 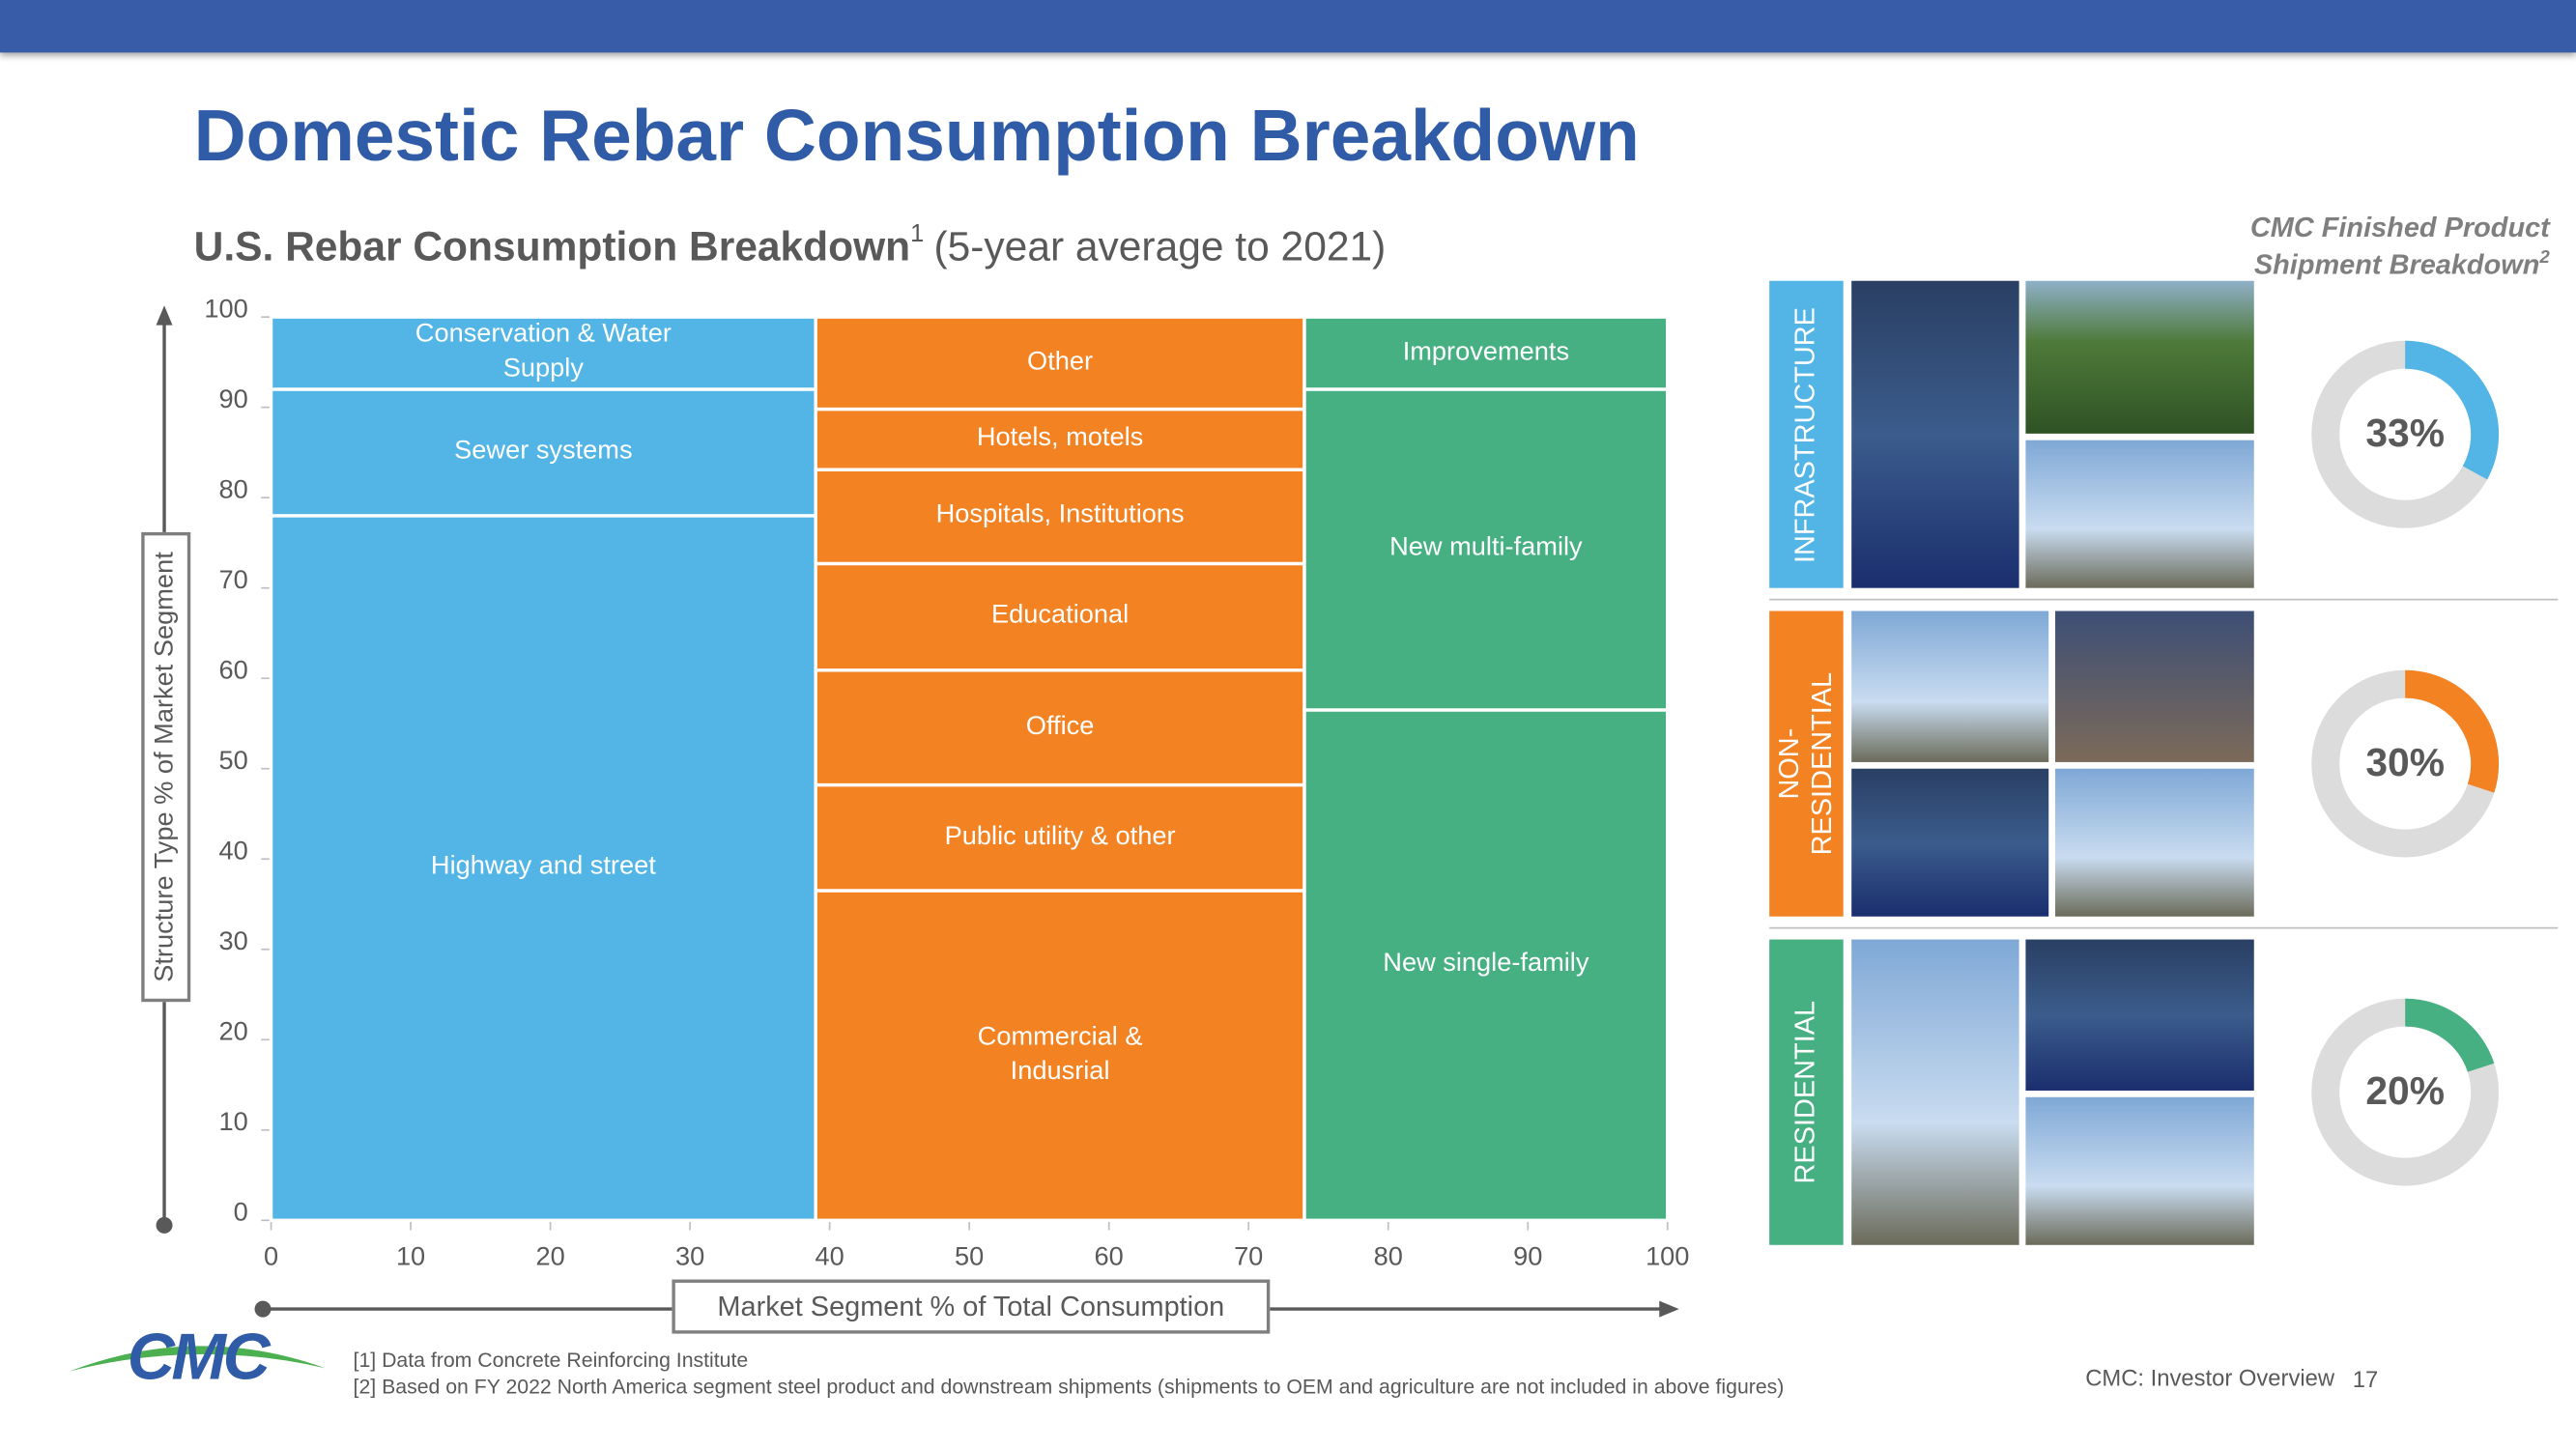 What do you see at coordinates (233, 851) in the screenshot?
I see `y-tick-label: 40` at bounding box center [233, 851].